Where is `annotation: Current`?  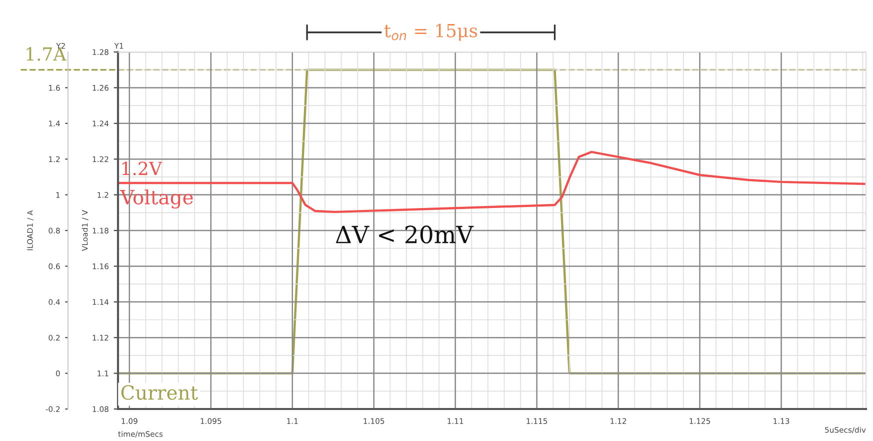
annotation: Current is located at coordinates (159, 392).